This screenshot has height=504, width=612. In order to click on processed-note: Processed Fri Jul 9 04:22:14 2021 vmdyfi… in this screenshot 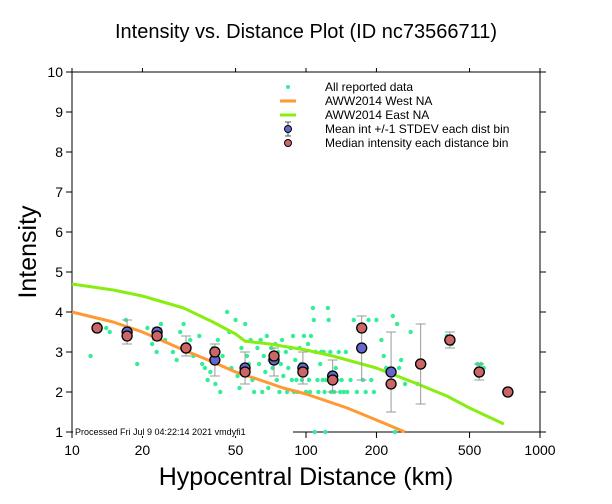, I will do `click(160, 432)`.